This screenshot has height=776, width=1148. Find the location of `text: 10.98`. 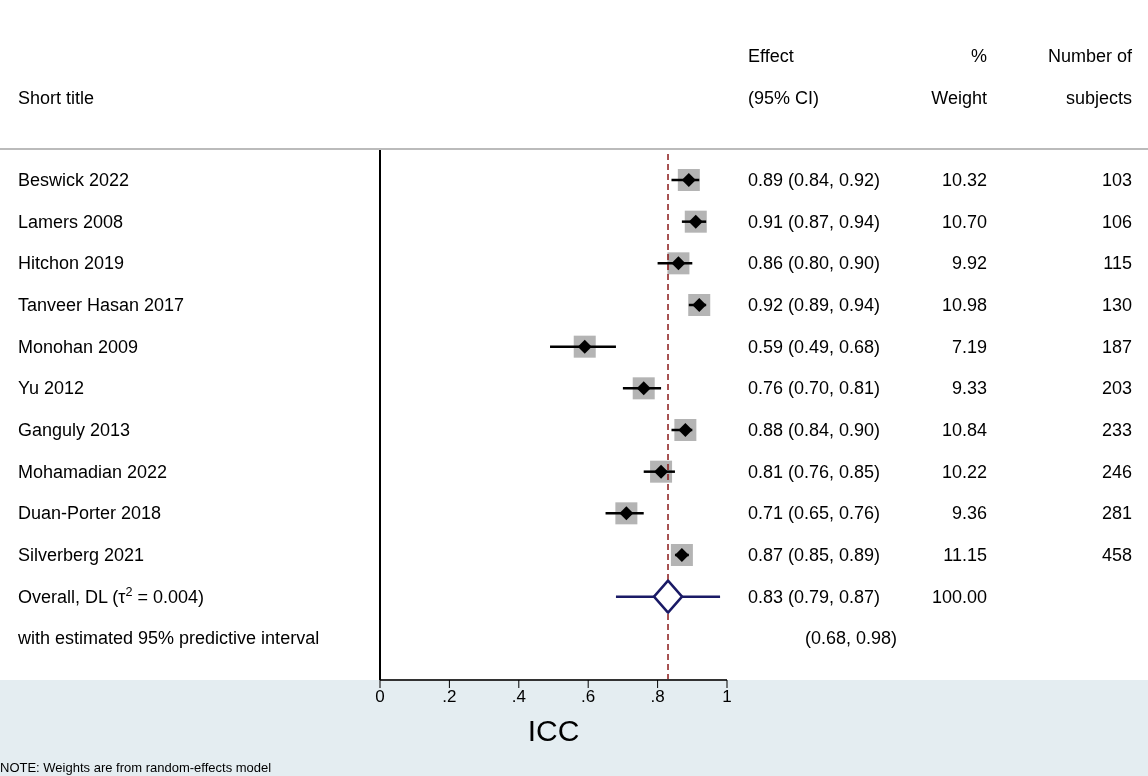

text: 10.98 is located at coordinates (964, 305).